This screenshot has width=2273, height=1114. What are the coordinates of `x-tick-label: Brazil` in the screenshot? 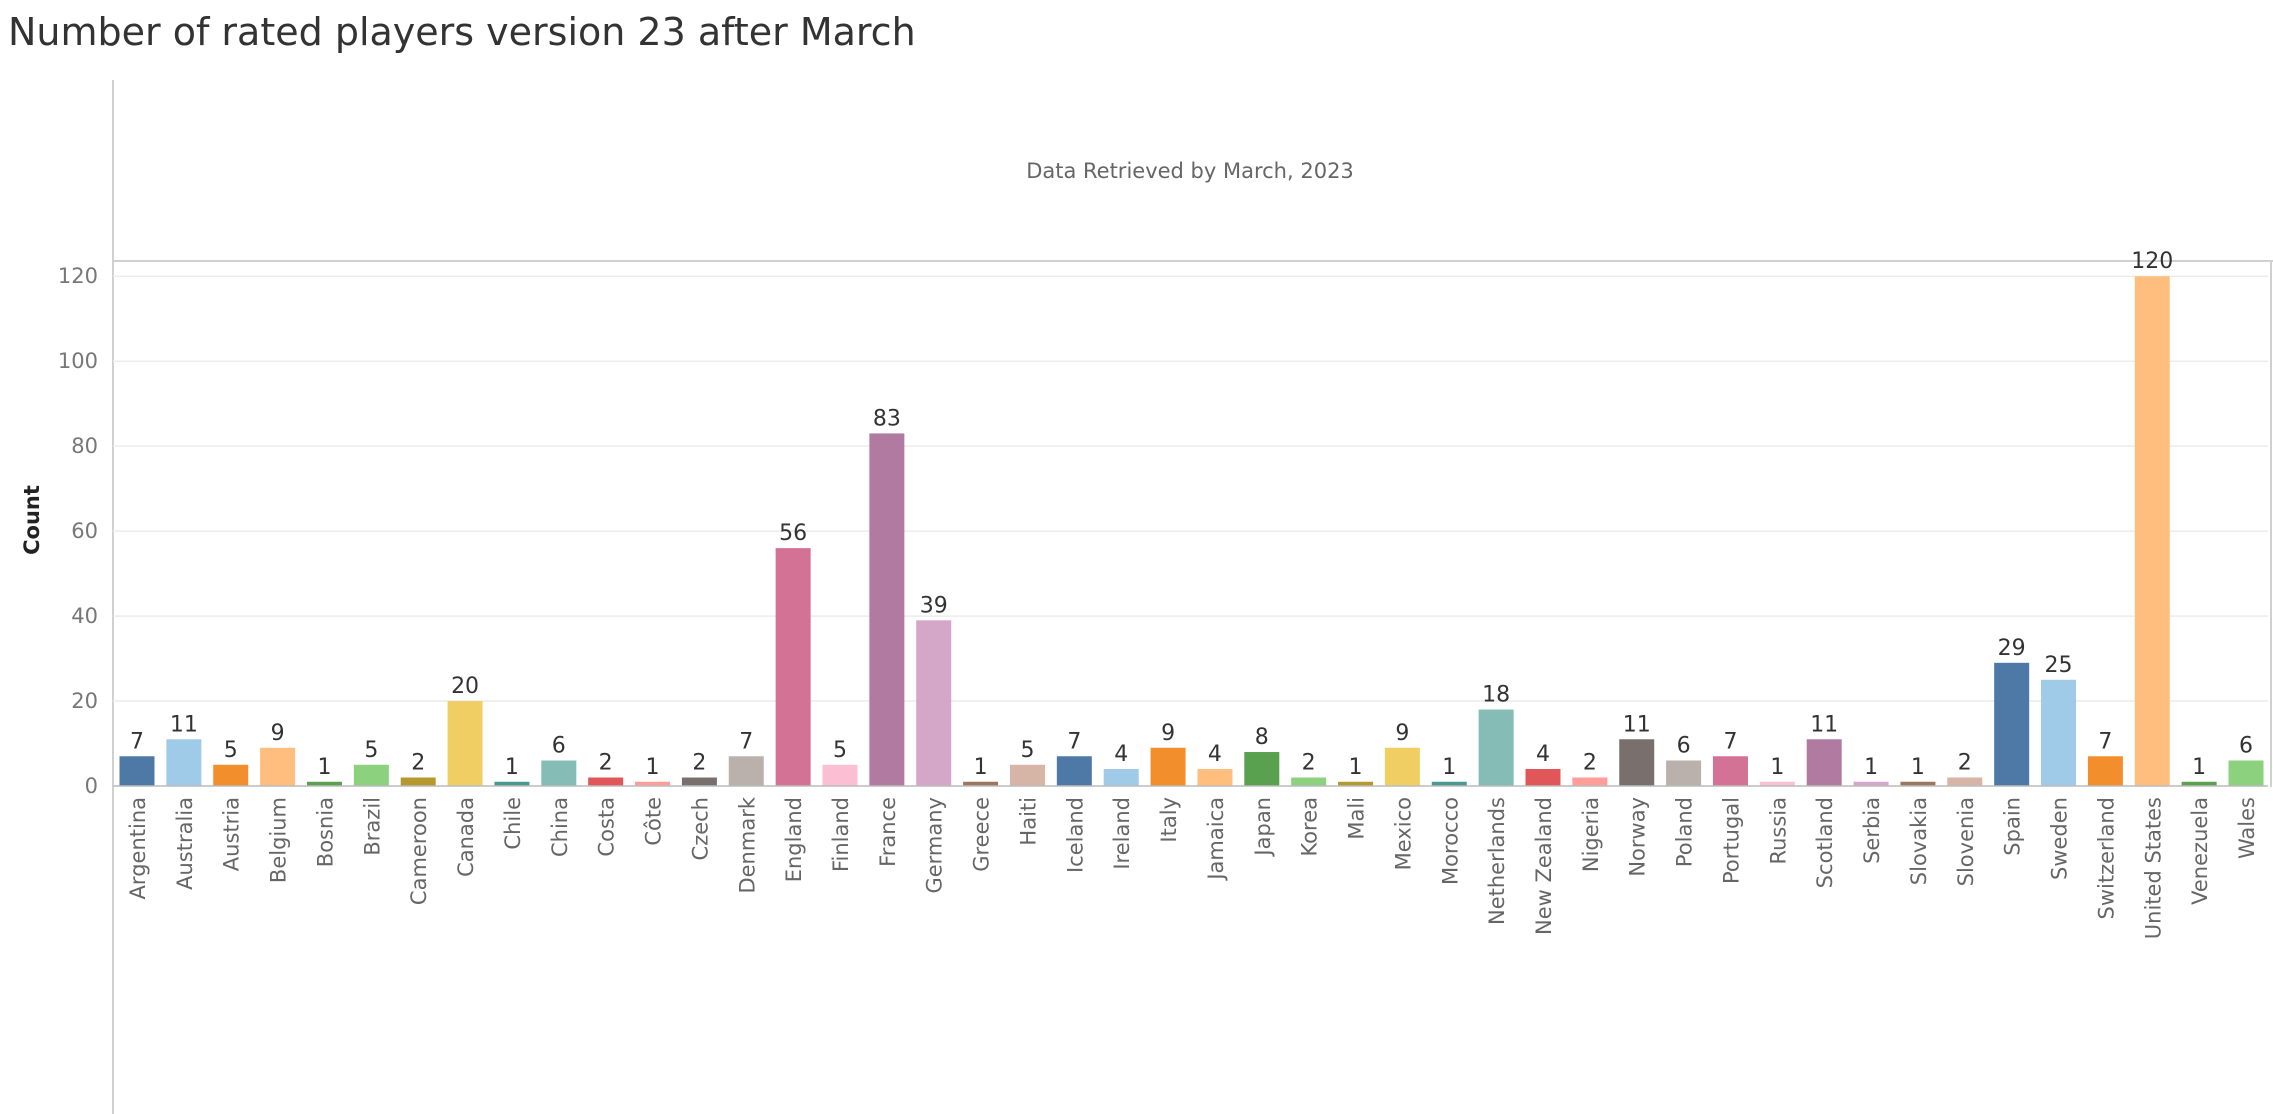 It's located at (372, 826).